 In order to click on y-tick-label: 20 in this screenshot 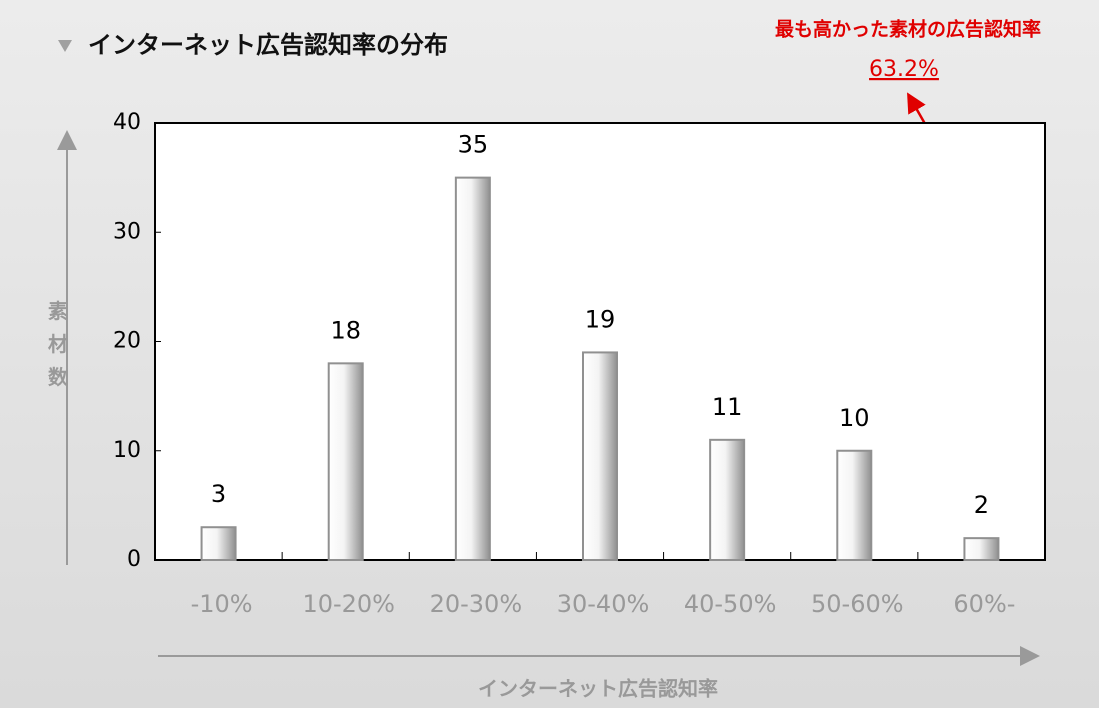, I will do `click(127, 341)`.